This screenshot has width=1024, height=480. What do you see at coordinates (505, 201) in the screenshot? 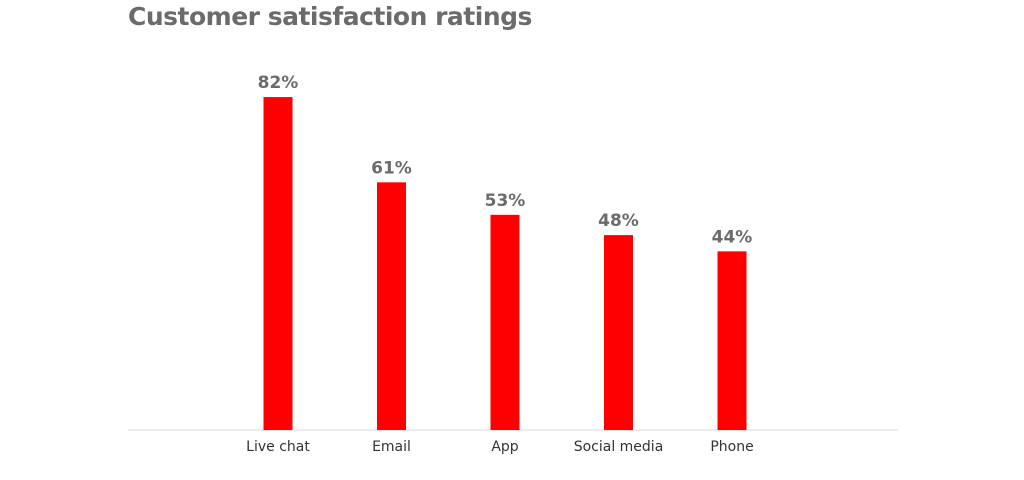
I see `data-label: 53%` at bounding box center [505, 201].